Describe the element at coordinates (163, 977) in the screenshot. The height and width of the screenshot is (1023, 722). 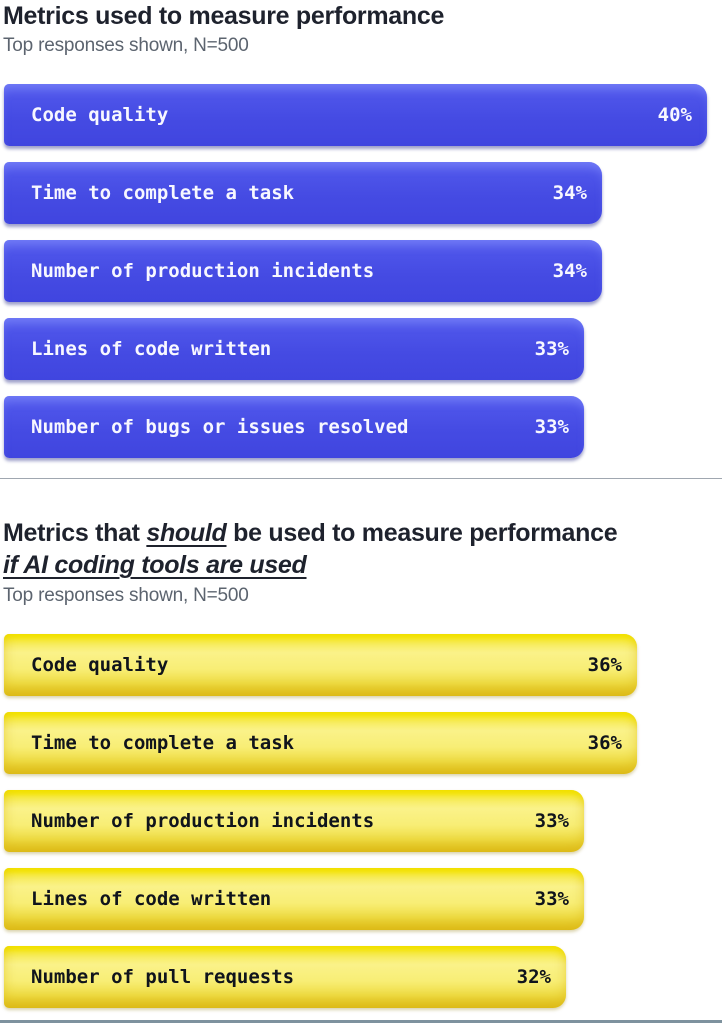
I see `bar-category-label: Number of pull requests` at that location.